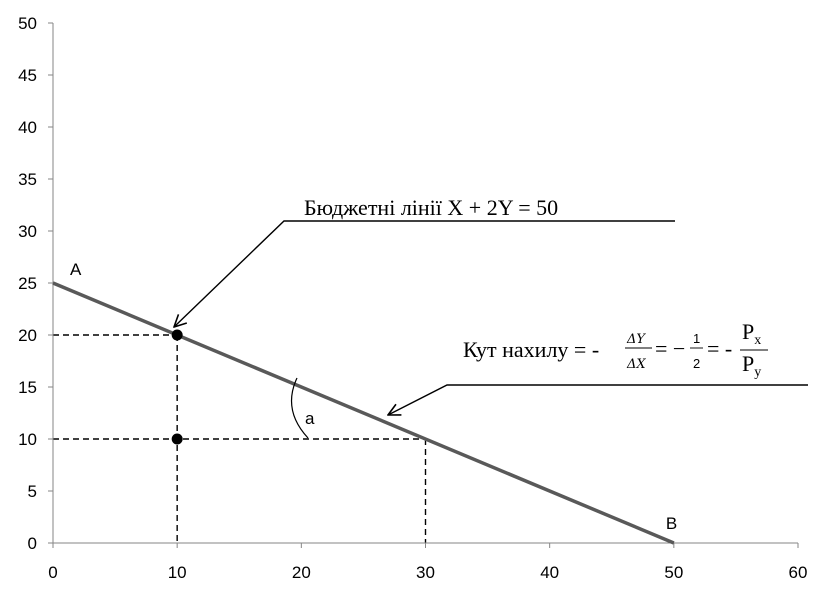 This screenshot has width=832, height=596. Describe the element at coordinates (177, 572) in the screenshot. I see `x-tick-label: 10` at that location.